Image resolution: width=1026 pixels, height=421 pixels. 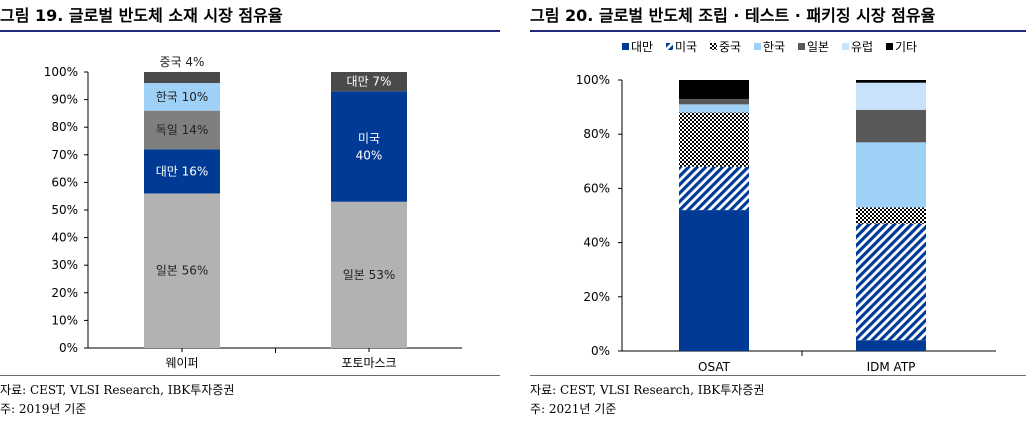 I want to click on legend-label: 한국, so click(x=774, y=47).